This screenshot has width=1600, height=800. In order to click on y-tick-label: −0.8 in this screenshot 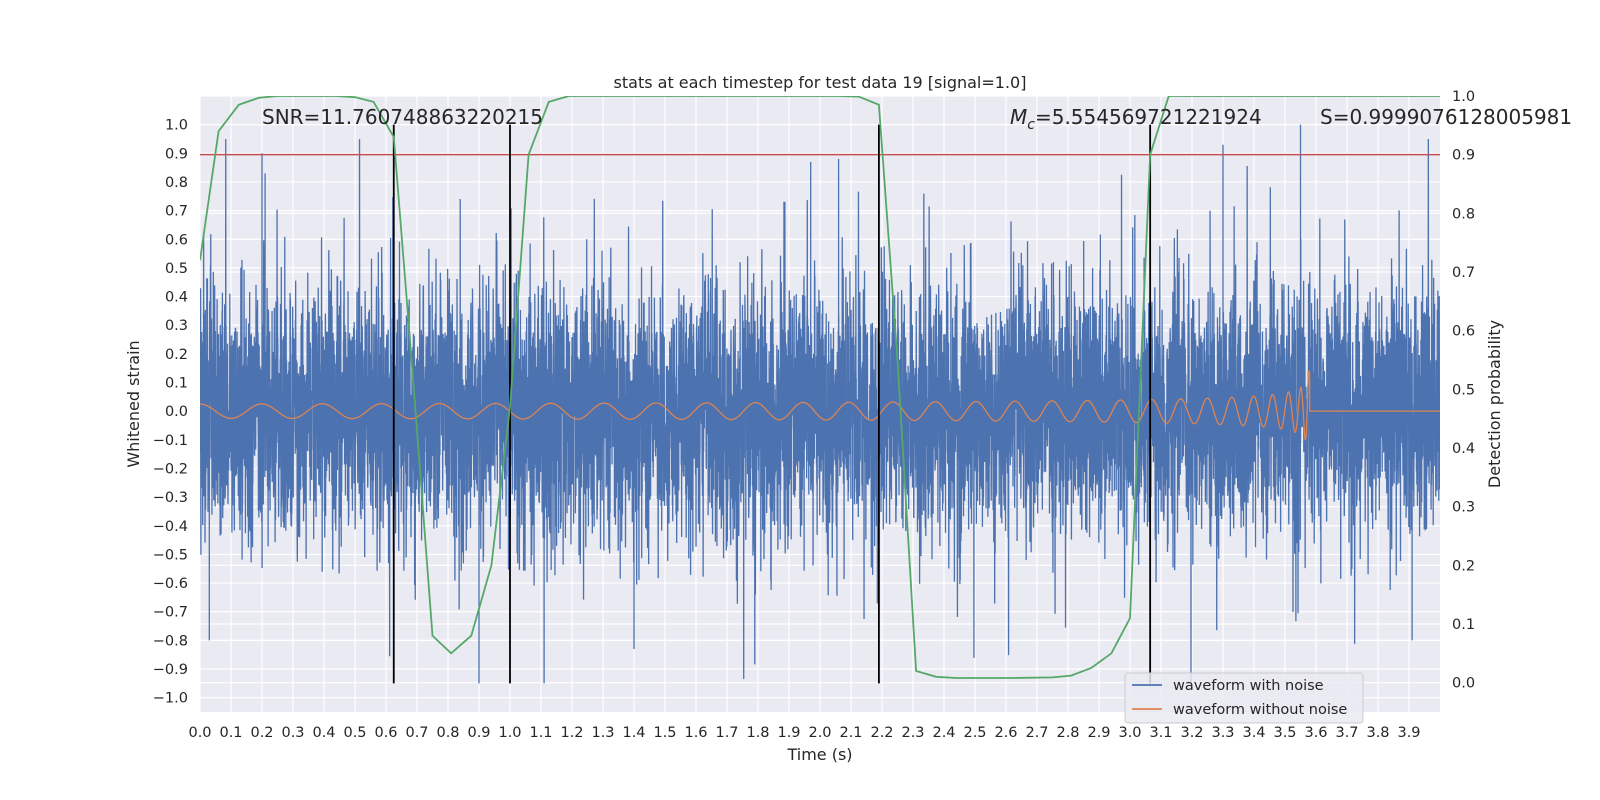, I will do `click(170, 641)`.